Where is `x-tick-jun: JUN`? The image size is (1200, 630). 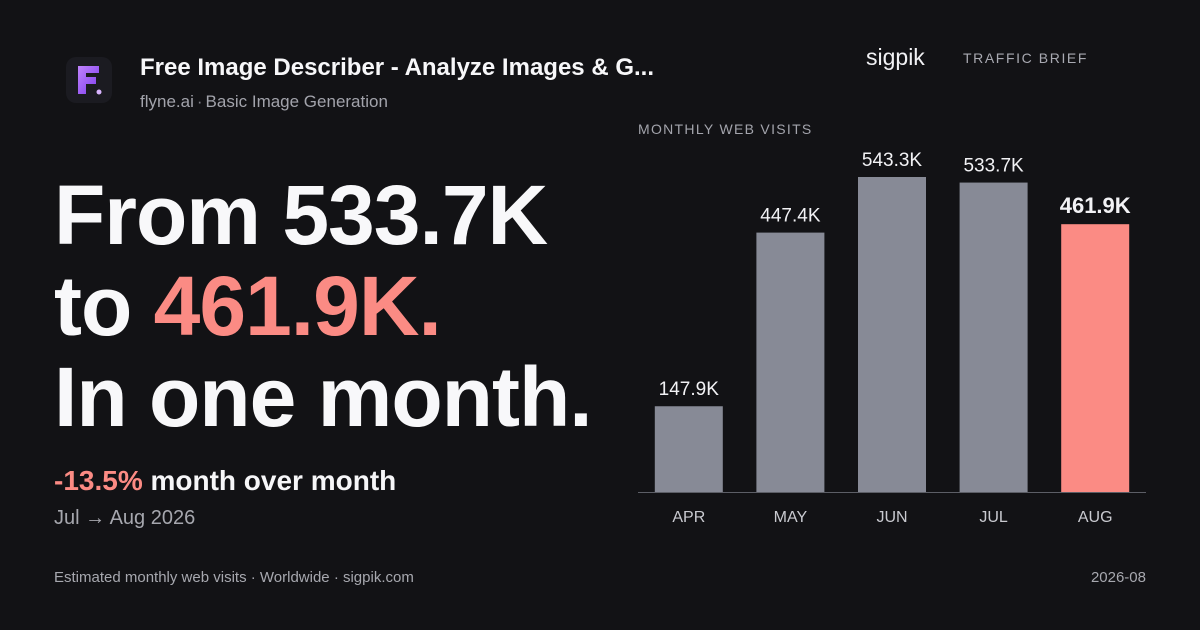
x-tick-jun: JUN is located at coordinates (891, 517).